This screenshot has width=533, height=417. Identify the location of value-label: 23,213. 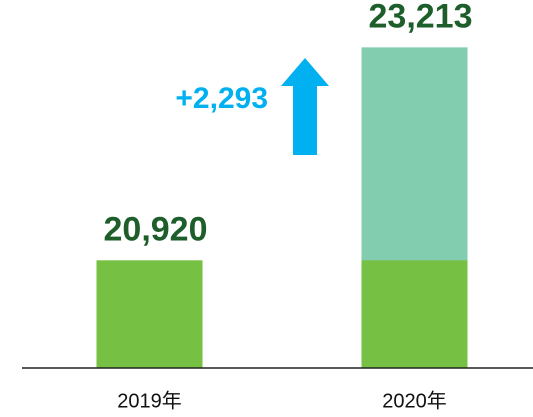
(421, 17).